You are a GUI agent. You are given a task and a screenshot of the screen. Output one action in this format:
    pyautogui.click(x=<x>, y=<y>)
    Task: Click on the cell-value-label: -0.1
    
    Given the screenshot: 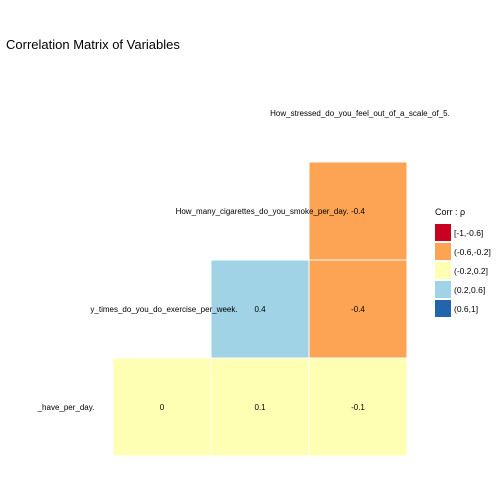 What is the action you would take?
    pyautogui.click(x=358, y=407)
    